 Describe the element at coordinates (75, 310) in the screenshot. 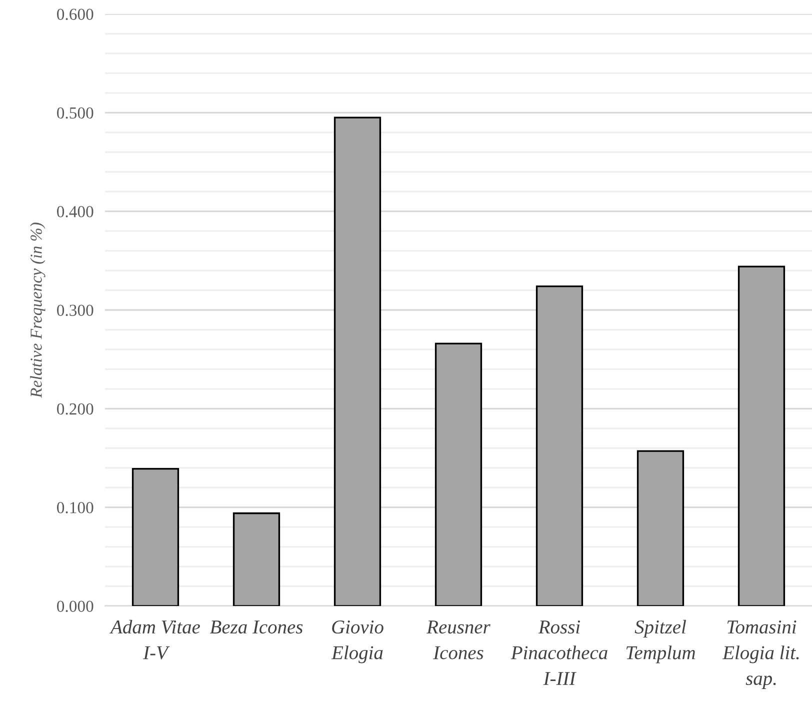

I see `y-tick-label: 0.300` at that location.